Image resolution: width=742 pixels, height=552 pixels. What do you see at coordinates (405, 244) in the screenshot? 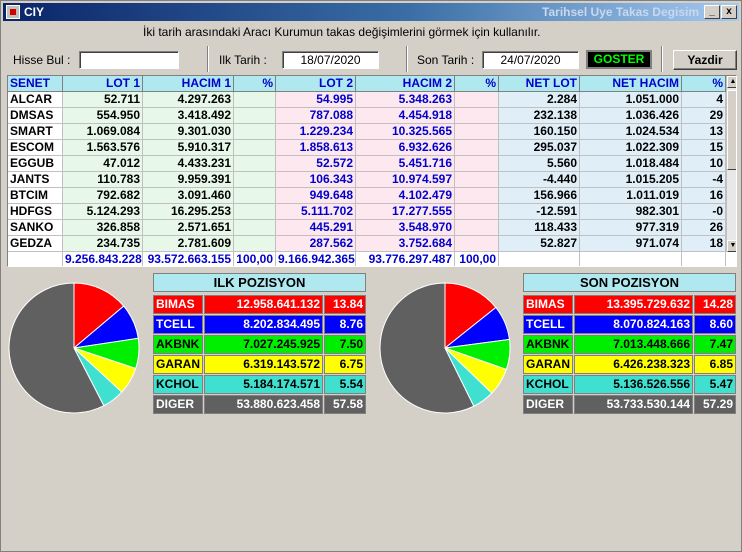
I see `cell-hacim2: 3.752.684` at bounding box center [405, 244].